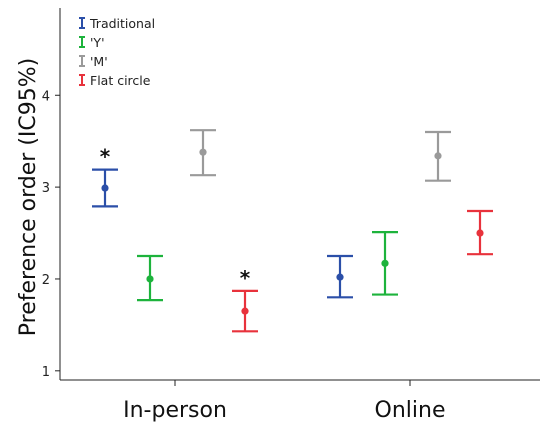  I want to click on legend-item: 'Y', so click(92, 42).